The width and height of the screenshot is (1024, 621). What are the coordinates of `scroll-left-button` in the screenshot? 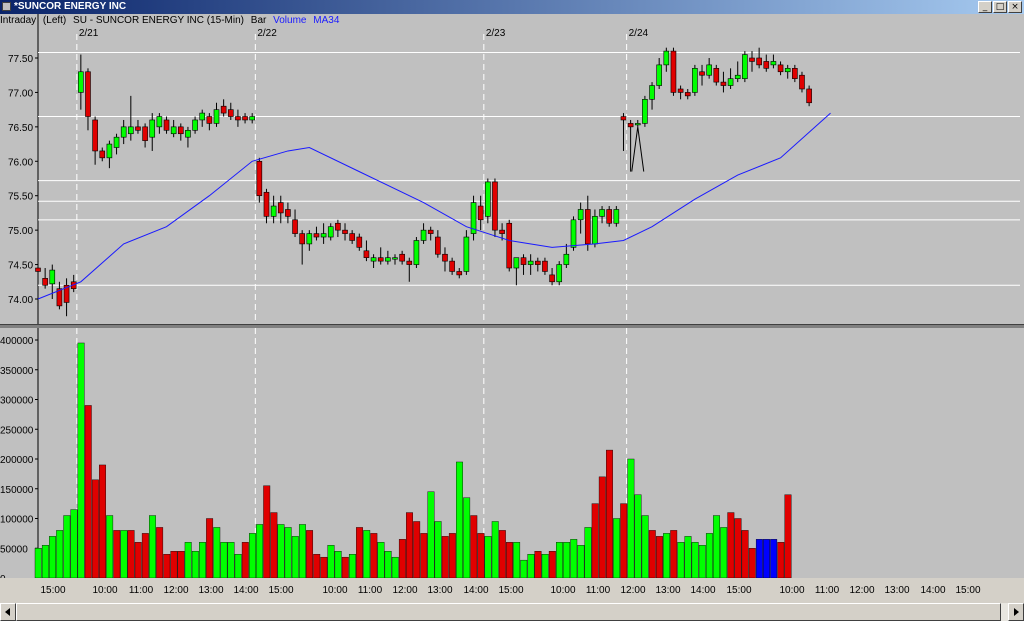 It's located at (8, 612).